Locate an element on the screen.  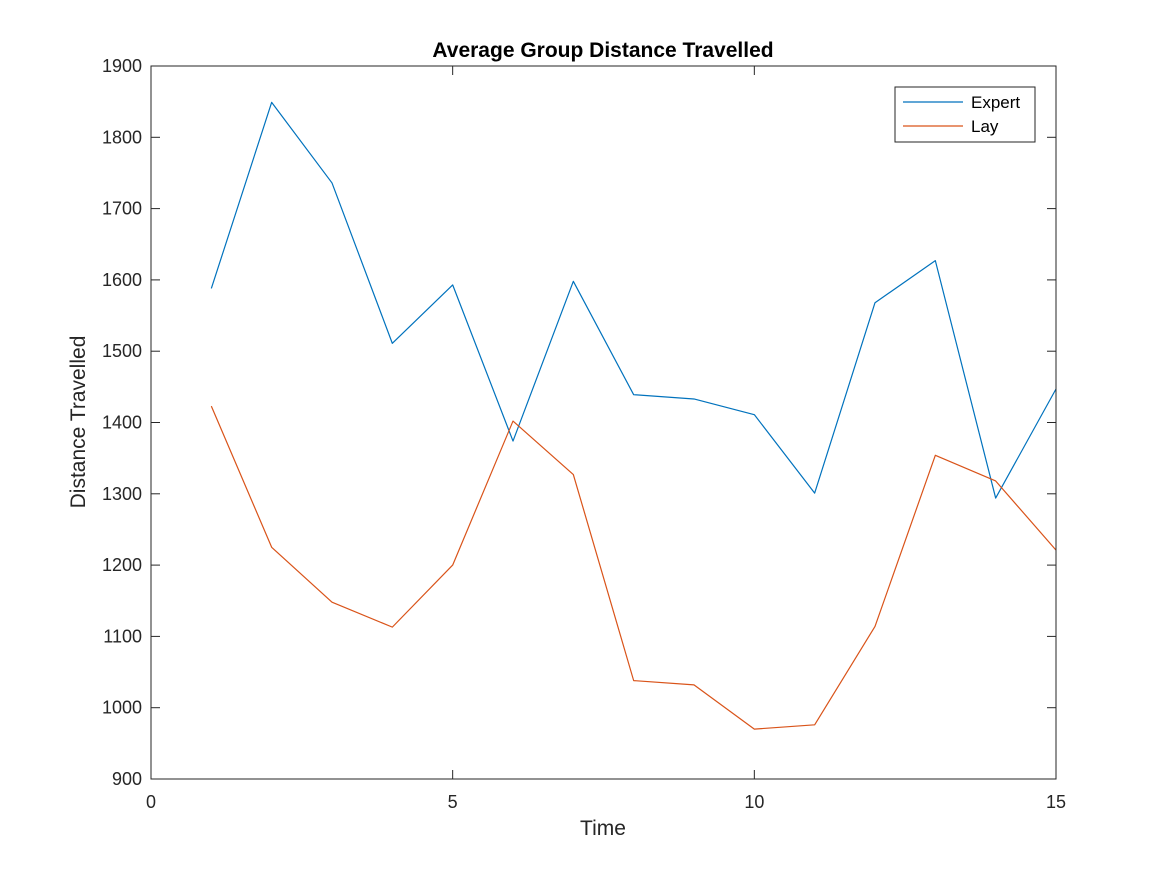
x-tick-label: 10 is located at coordinates (754, 802).